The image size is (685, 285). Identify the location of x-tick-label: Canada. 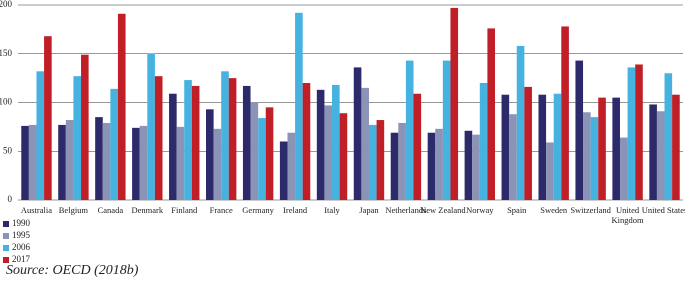
(110, 210).